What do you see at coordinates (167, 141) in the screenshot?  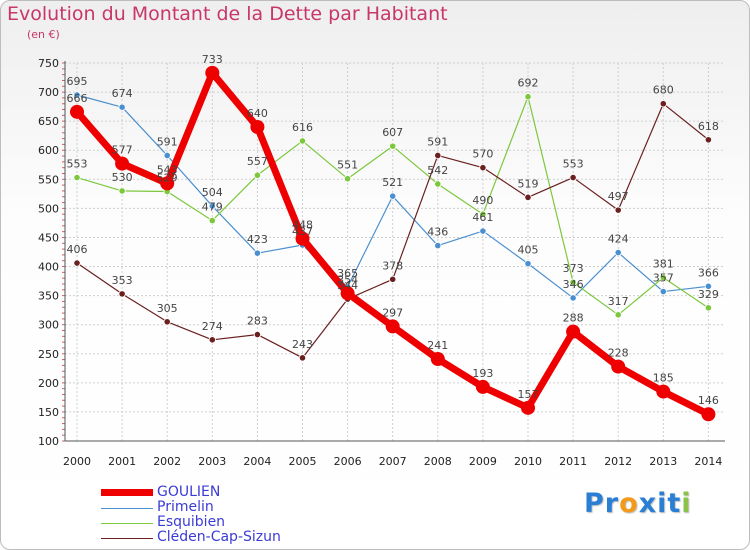 I see `data-label-primelin: 591` at bounding box center [167, 141].